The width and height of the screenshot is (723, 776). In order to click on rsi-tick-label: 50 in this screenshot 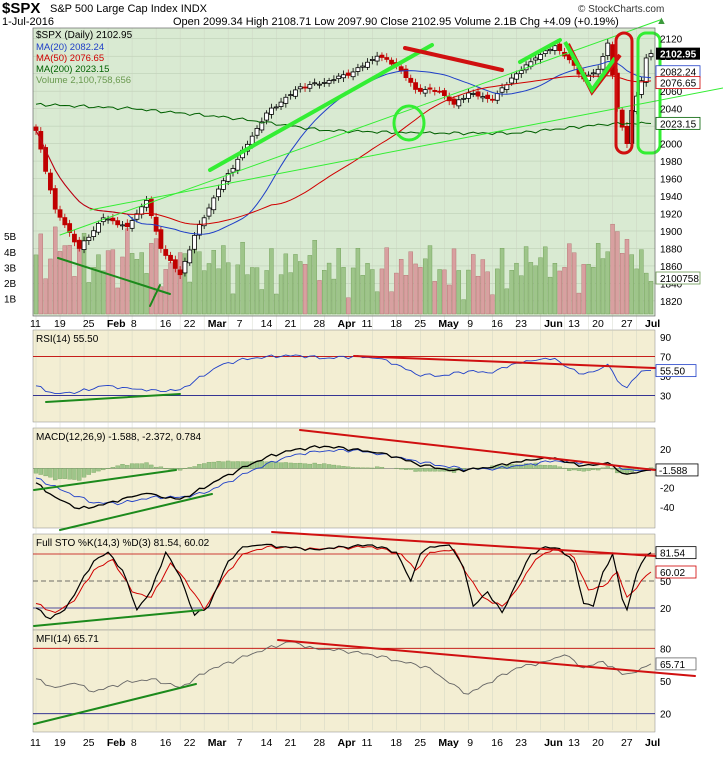, I will do `click(666, 377)`.